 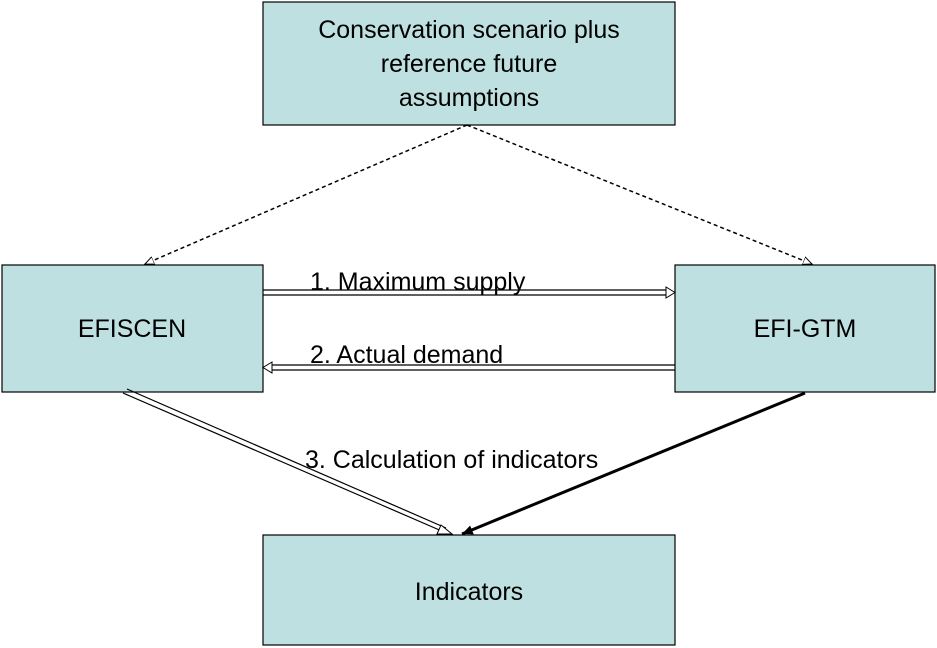 I want to click on solid-arrow, so click(x=633, y=463).